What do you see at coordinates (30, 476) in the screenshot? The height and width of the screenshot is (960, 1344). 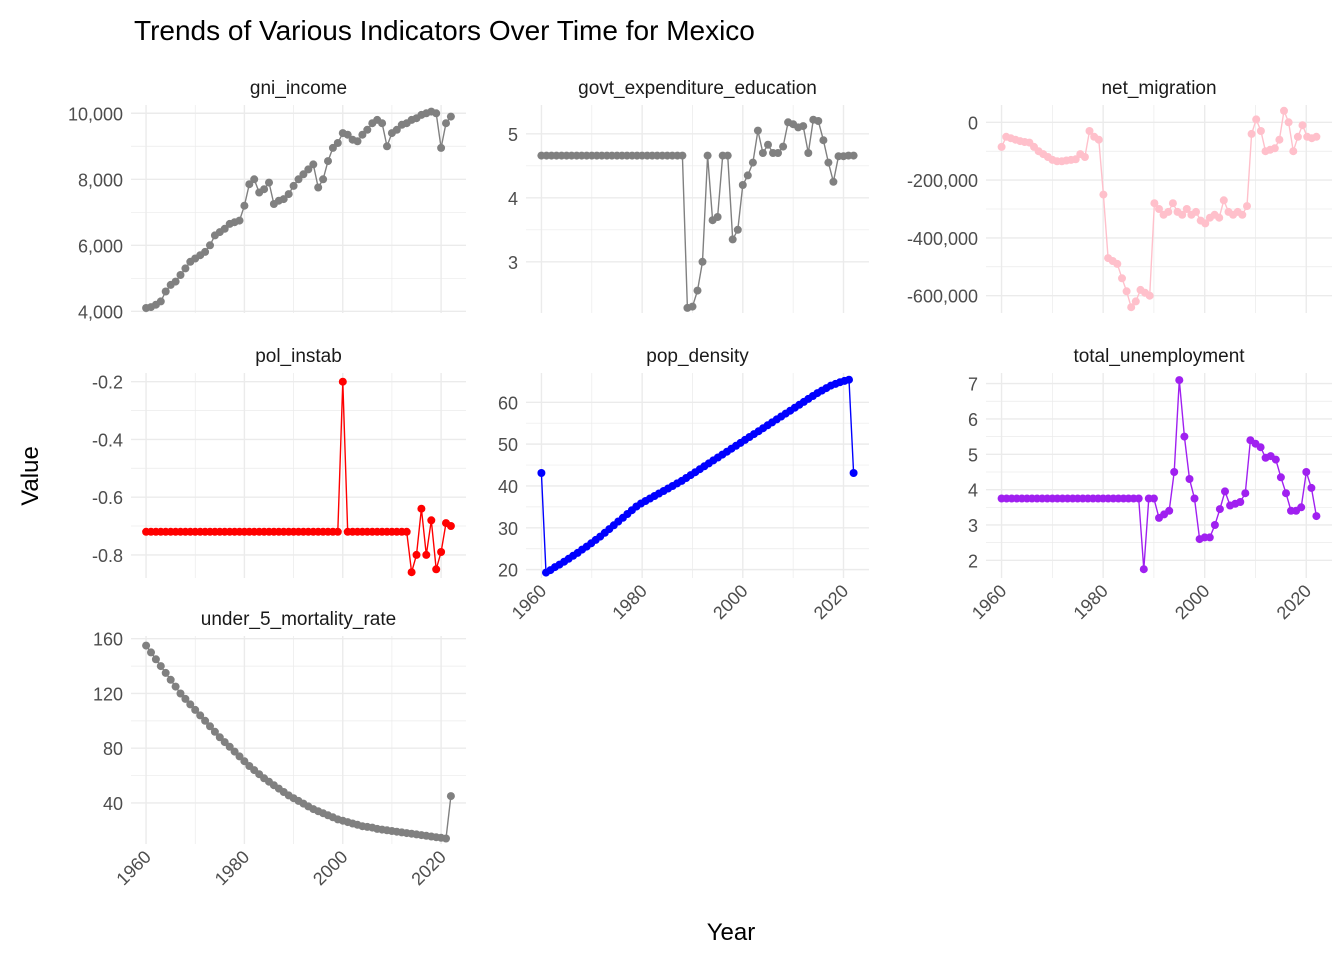 I see `y-axis-title: Value` at bounding box center [30, 476].